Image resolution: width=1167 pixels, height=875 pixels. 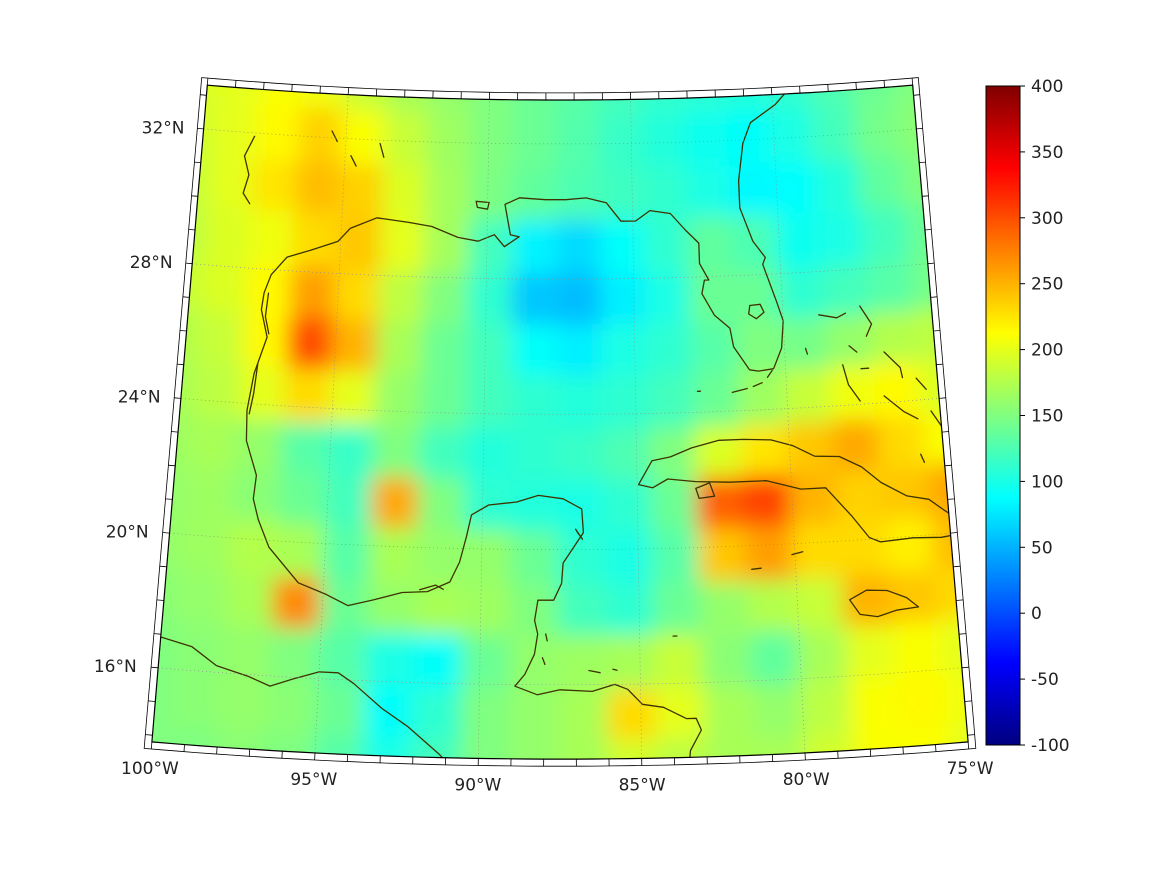 What do you see at coordinates (127, 532) in the screenshot?
I see `lat-tick-label: 20°N` at bounding box center [127, 532].